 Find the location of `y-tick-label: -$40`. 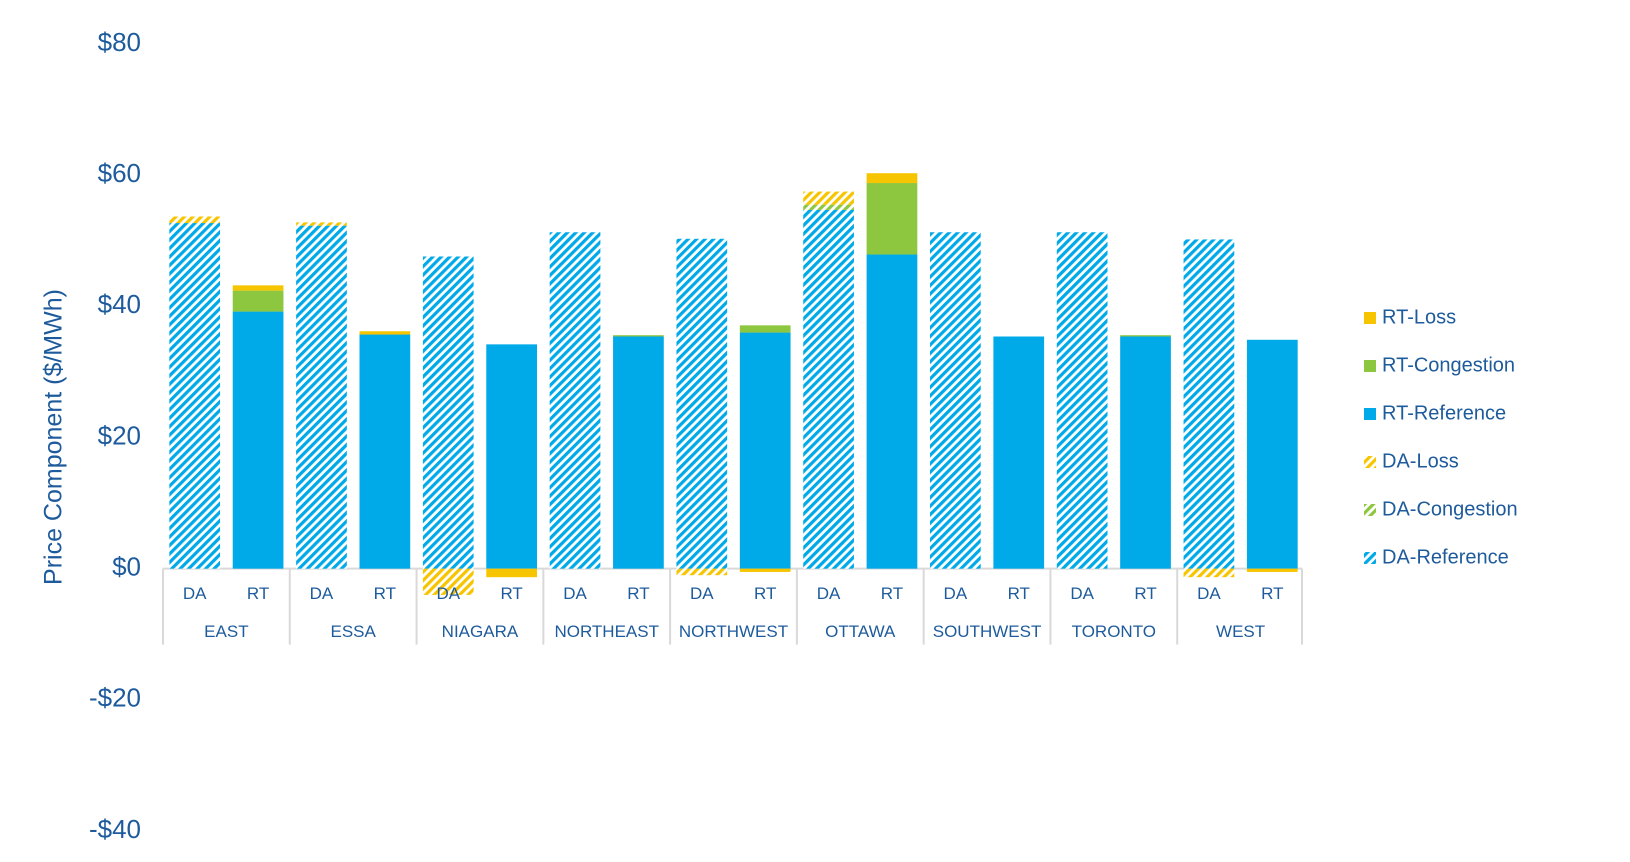

y-tick-label: -$40 is located at coordinates (115, 829).